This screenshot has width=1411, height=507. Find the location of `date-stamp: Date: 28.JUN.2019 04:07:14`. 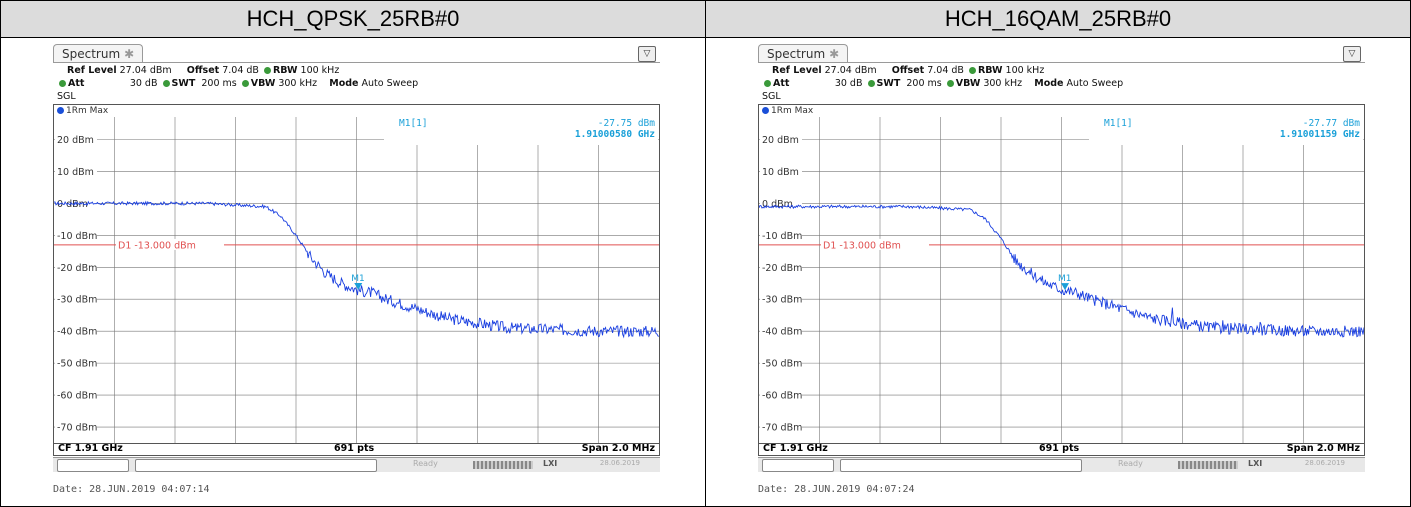

date-stamp: Date: 28.JUN.2019 04:07:14 is located at coordinates (131, 489).